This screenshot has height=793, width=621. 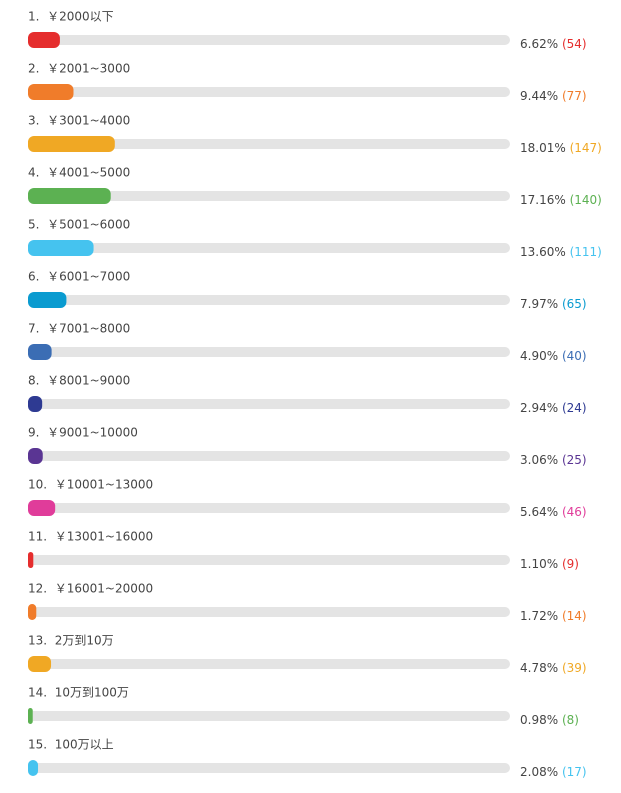 What do you see at coordinates (570, 564) in the screenshot?
I see `count-label: (9)` at bounding box center [570, 564].